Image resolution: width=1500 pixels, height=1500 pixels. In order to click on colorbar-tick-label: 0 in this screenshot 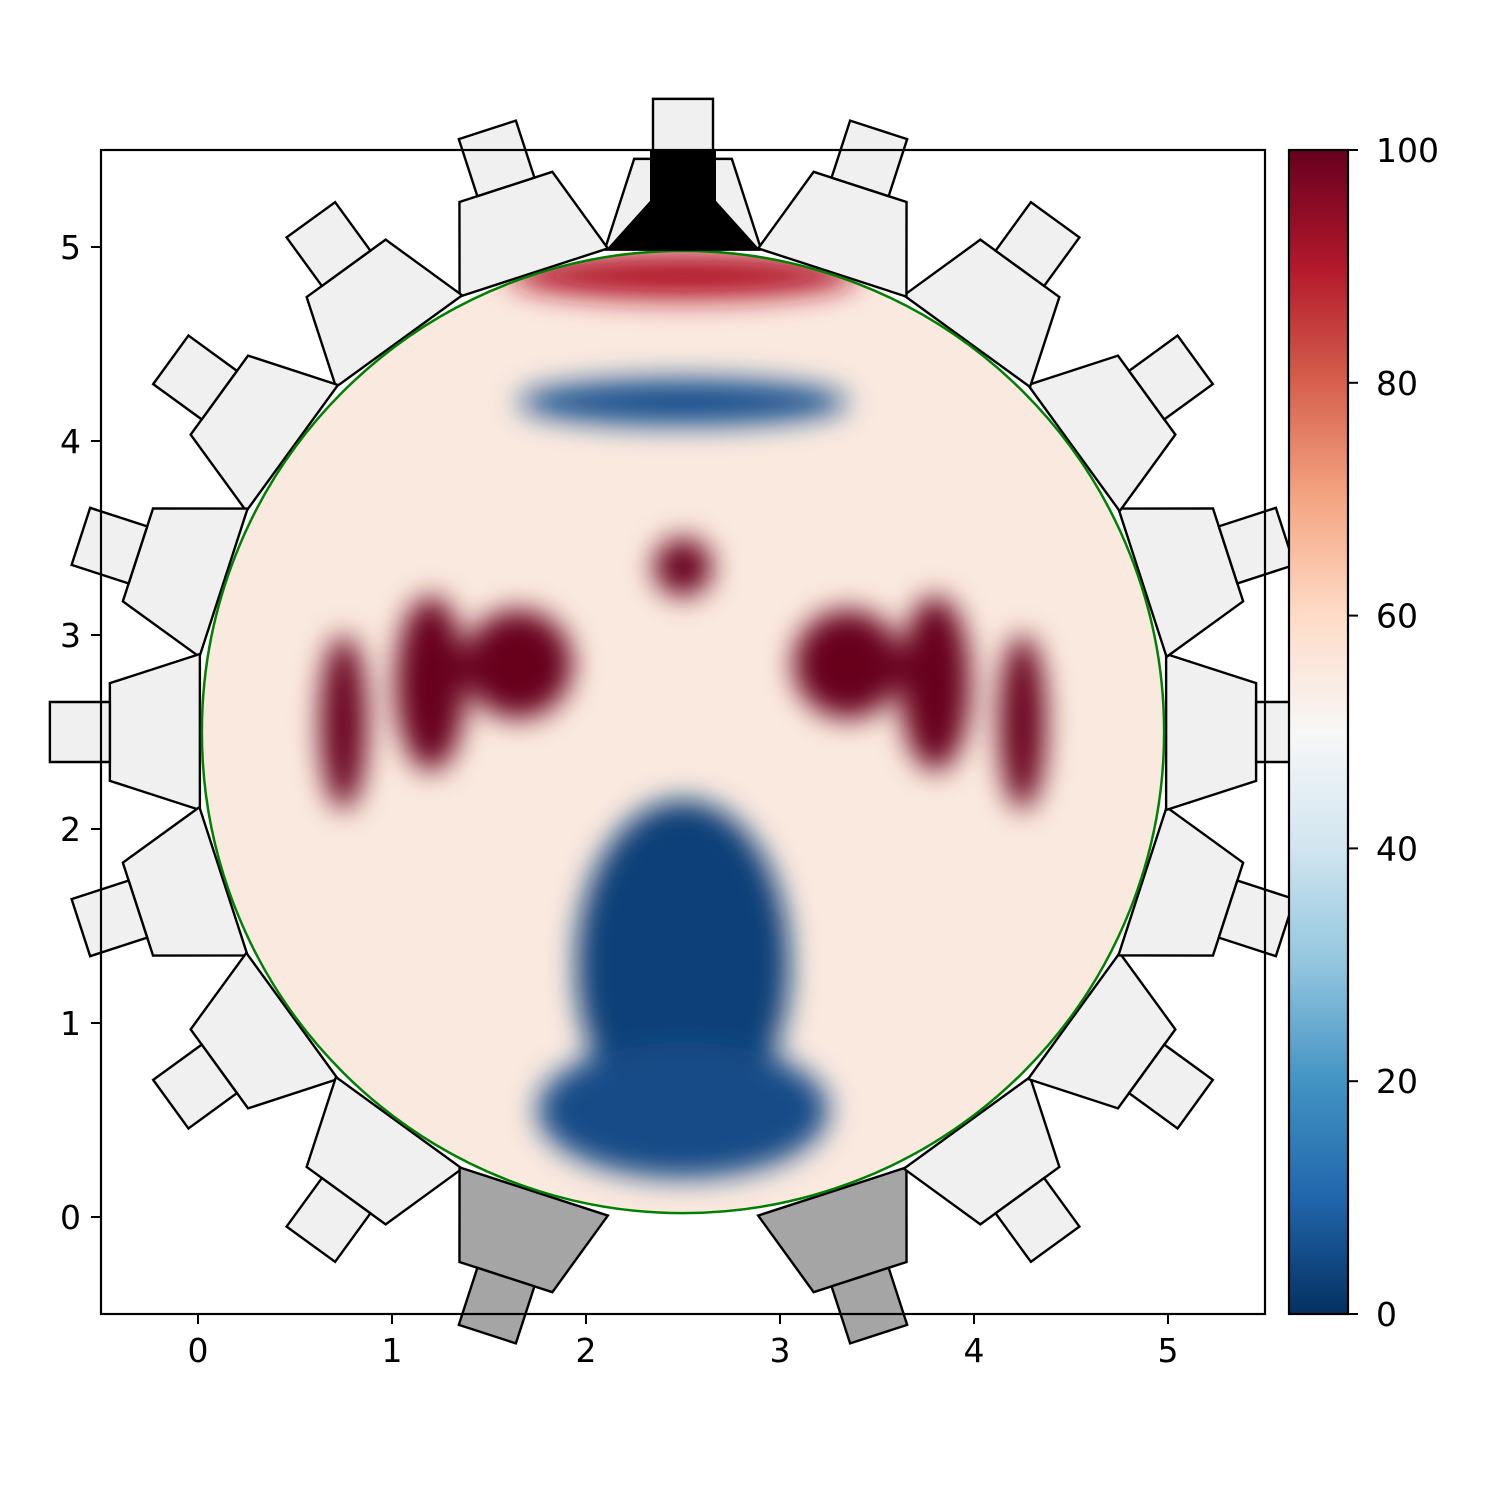, I will do `click(1386, 1314)`.